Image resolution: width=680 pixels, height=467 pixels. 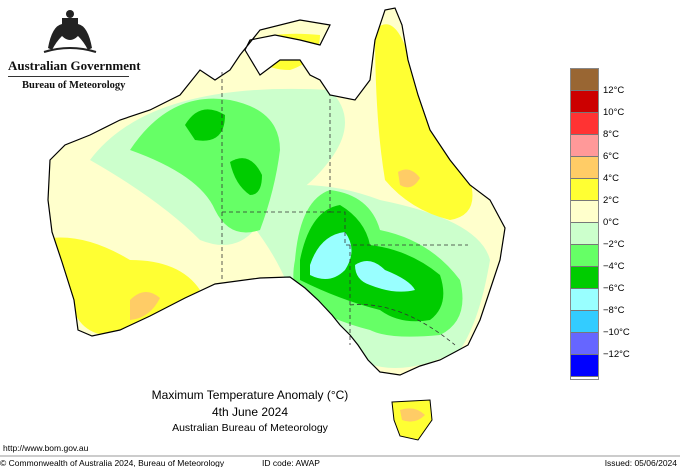 I want to click on legend-label: −12°C, so click(x=616, y=354).